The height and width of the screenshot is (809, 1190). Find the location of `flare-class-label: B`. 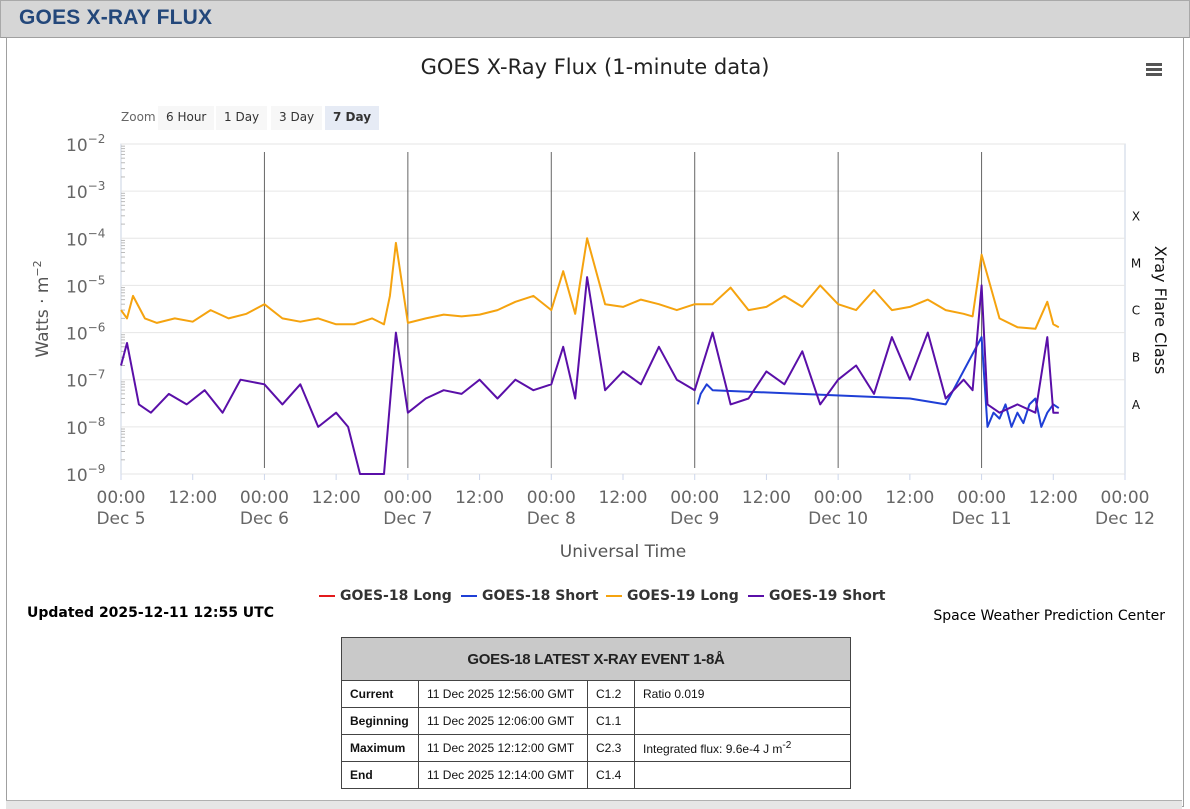

flare-class-label: B is located at coordinates (1136, 358).